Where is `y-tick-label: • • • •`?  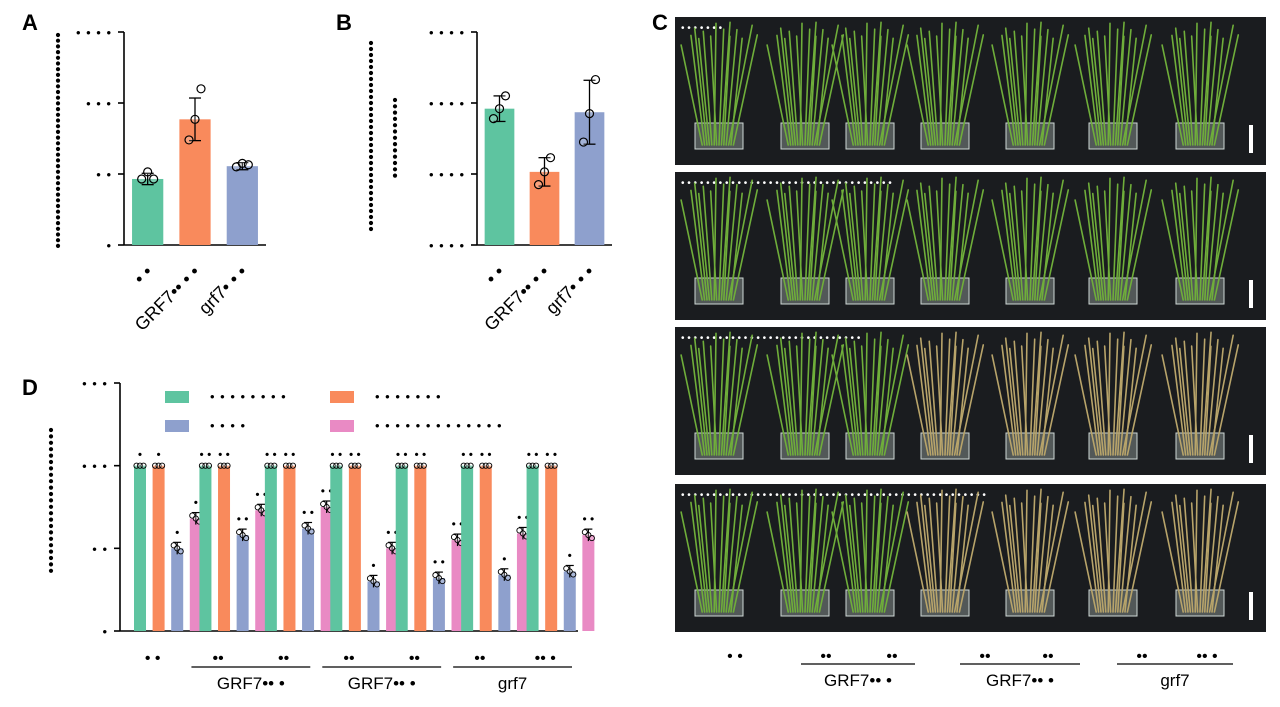 y-tick-label: • • • • is located at coordinates (447, 174).